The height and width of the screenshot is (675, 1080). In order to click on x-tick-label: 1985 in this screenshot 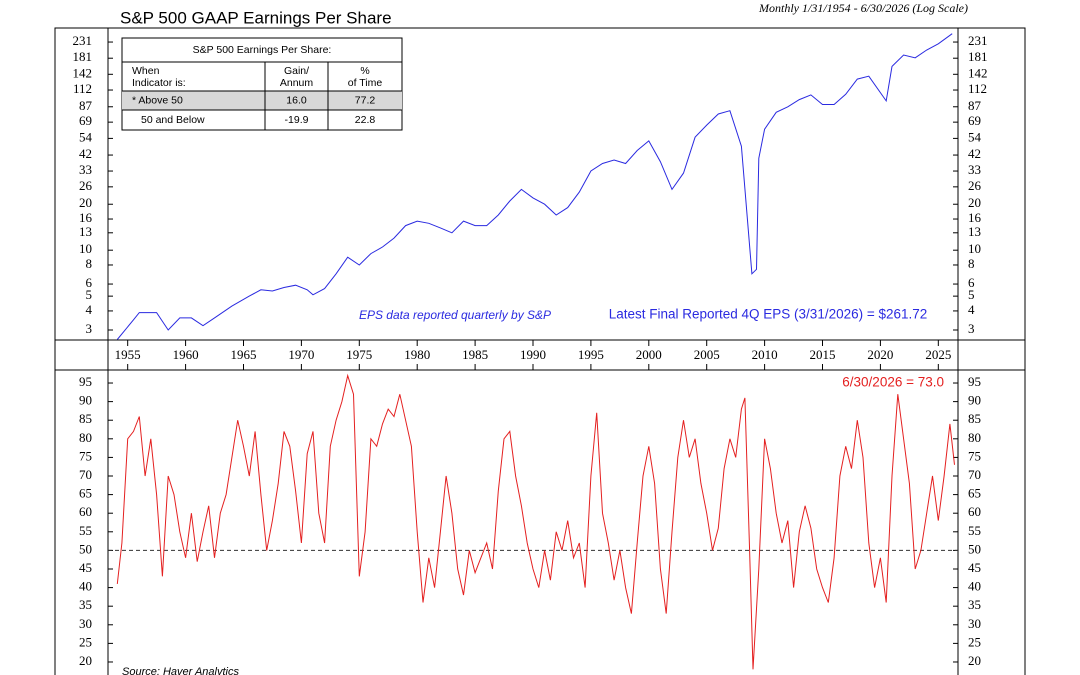, I will do `click(475, 354)`.